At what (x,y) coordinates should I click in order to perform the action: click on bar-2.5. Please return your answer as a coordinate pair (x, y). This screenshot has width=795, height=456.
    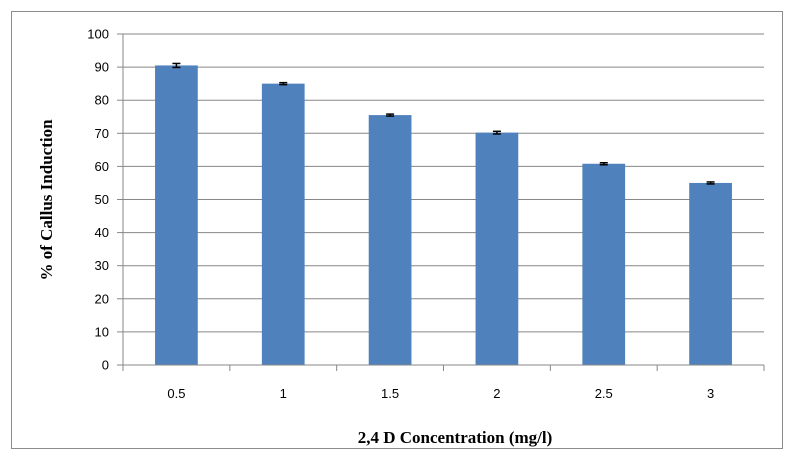
    Looking at the image, I should click on (604, 264).